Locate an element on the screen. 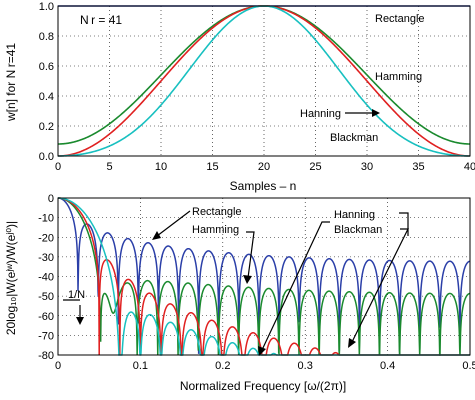 This screenshot has width=475, height=400. top-annotation: N r = 41 is located at coordinates (101, 20).